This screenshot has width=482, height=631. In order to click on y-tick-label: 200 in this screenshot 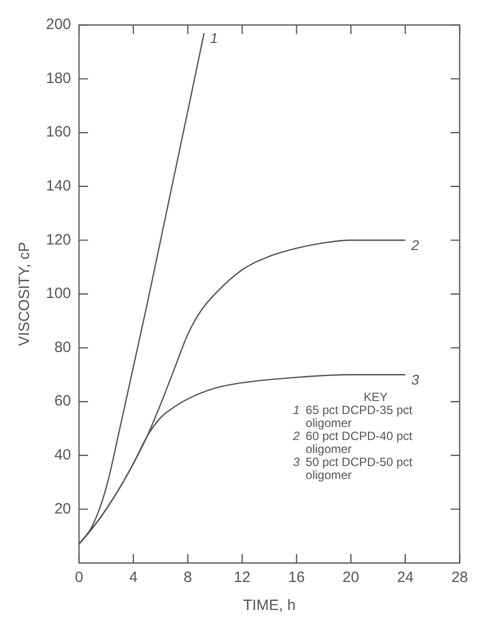, I will do `click(59, 25)`.